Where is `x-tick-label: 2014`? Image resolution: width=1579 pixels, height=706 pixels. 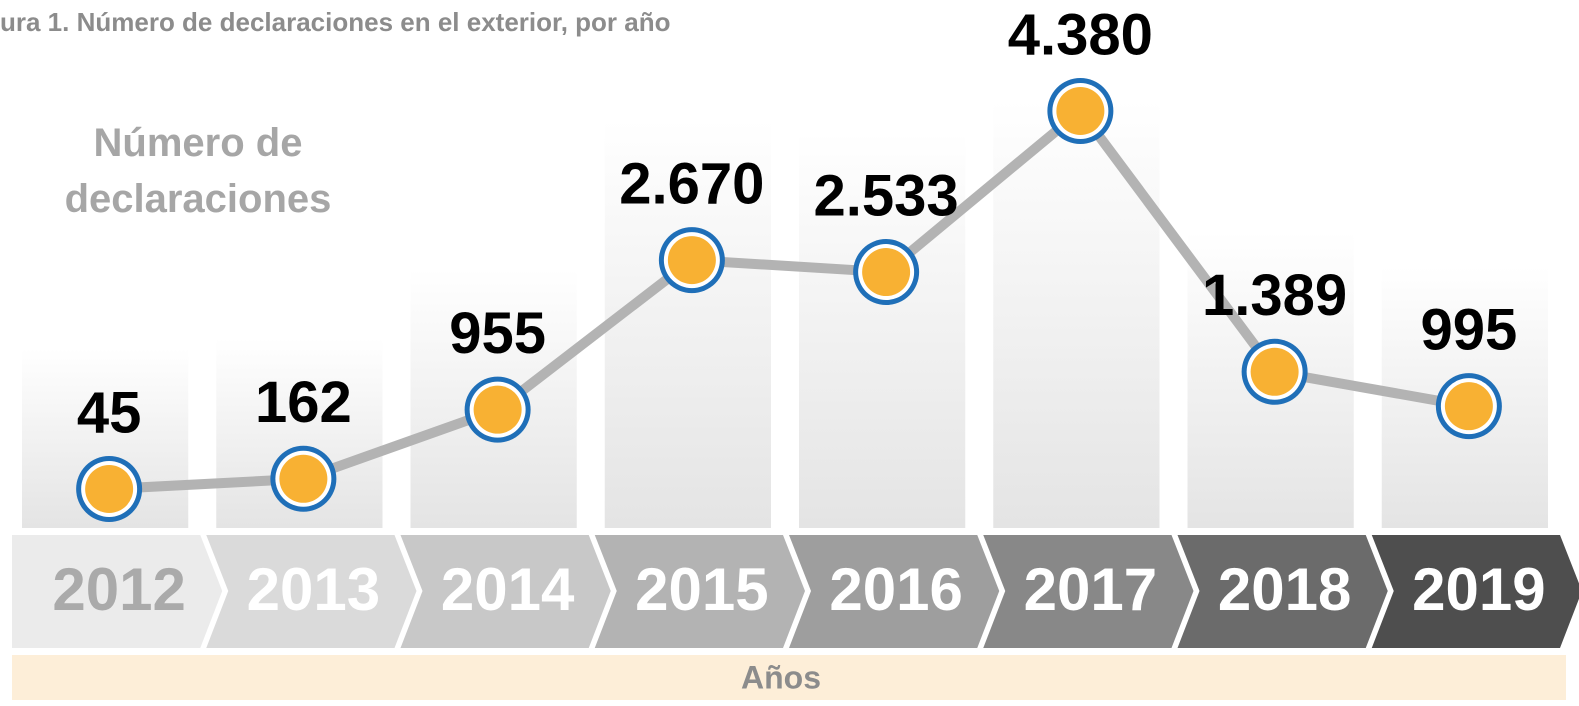 x-tick-label: 2014 is located at coordinates (508, 589).